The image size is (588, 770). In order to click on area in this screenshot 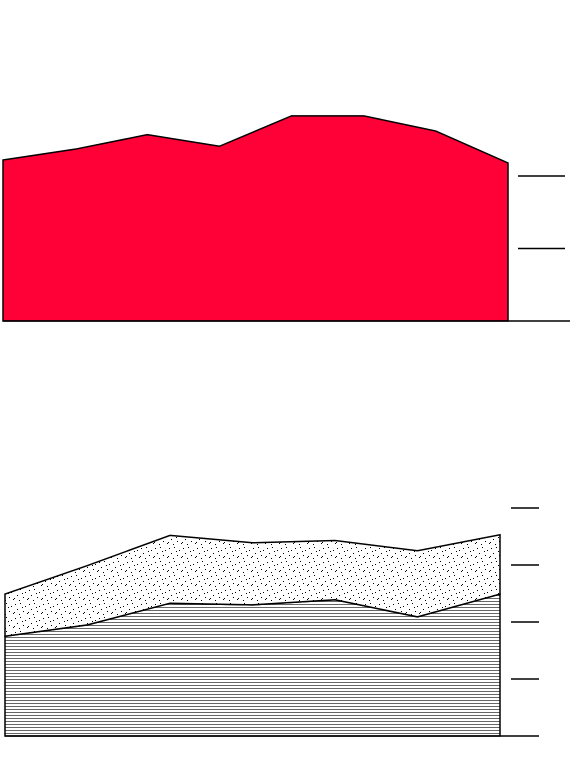, I will do `click(252, 585)`.